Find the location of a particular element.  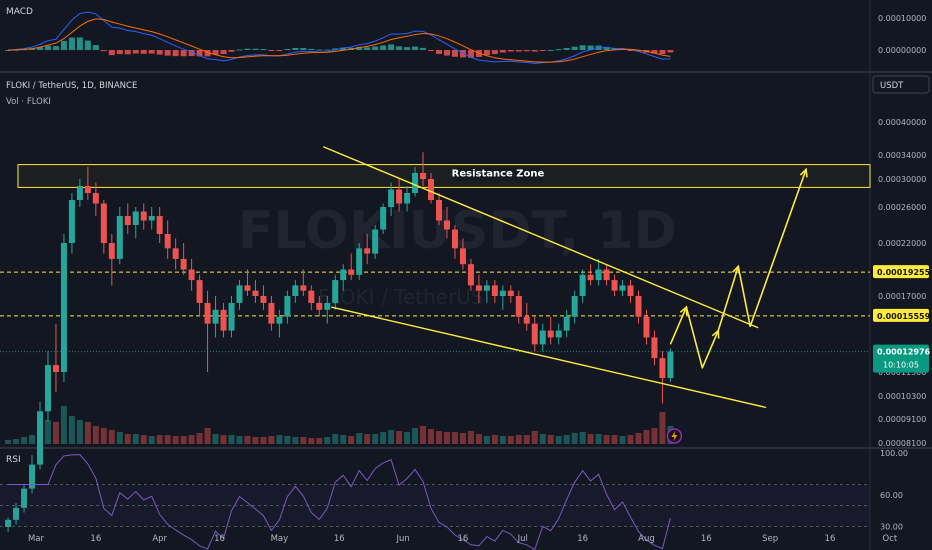

symbol-legend: FLOKI / TetherUS, 1D, BINANCE is located at coordinates (71, 86).